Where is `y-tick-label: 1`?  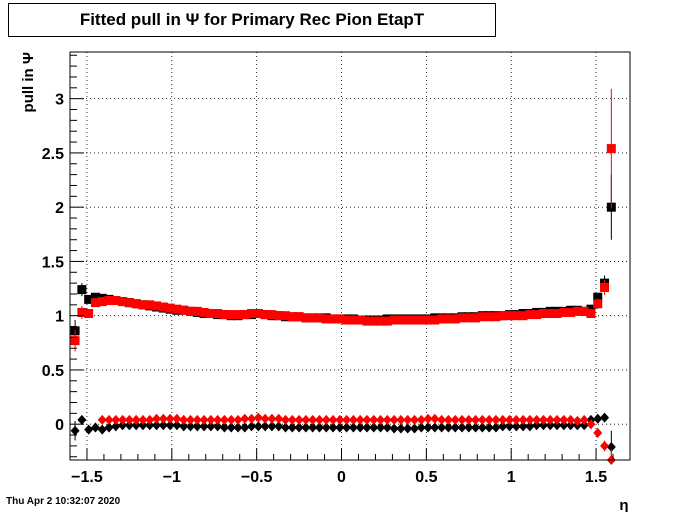 y-tick-label: 1 is located at coordinates (59, 317).